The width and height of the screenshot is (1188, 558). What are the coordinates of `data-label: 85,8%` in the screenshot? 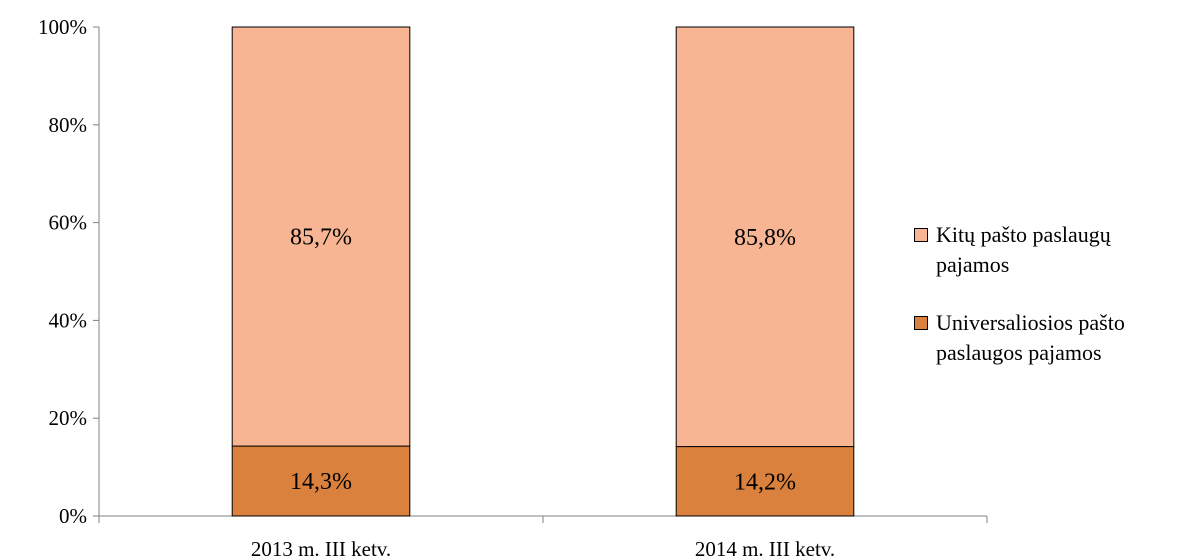 It's located at (765, 238).